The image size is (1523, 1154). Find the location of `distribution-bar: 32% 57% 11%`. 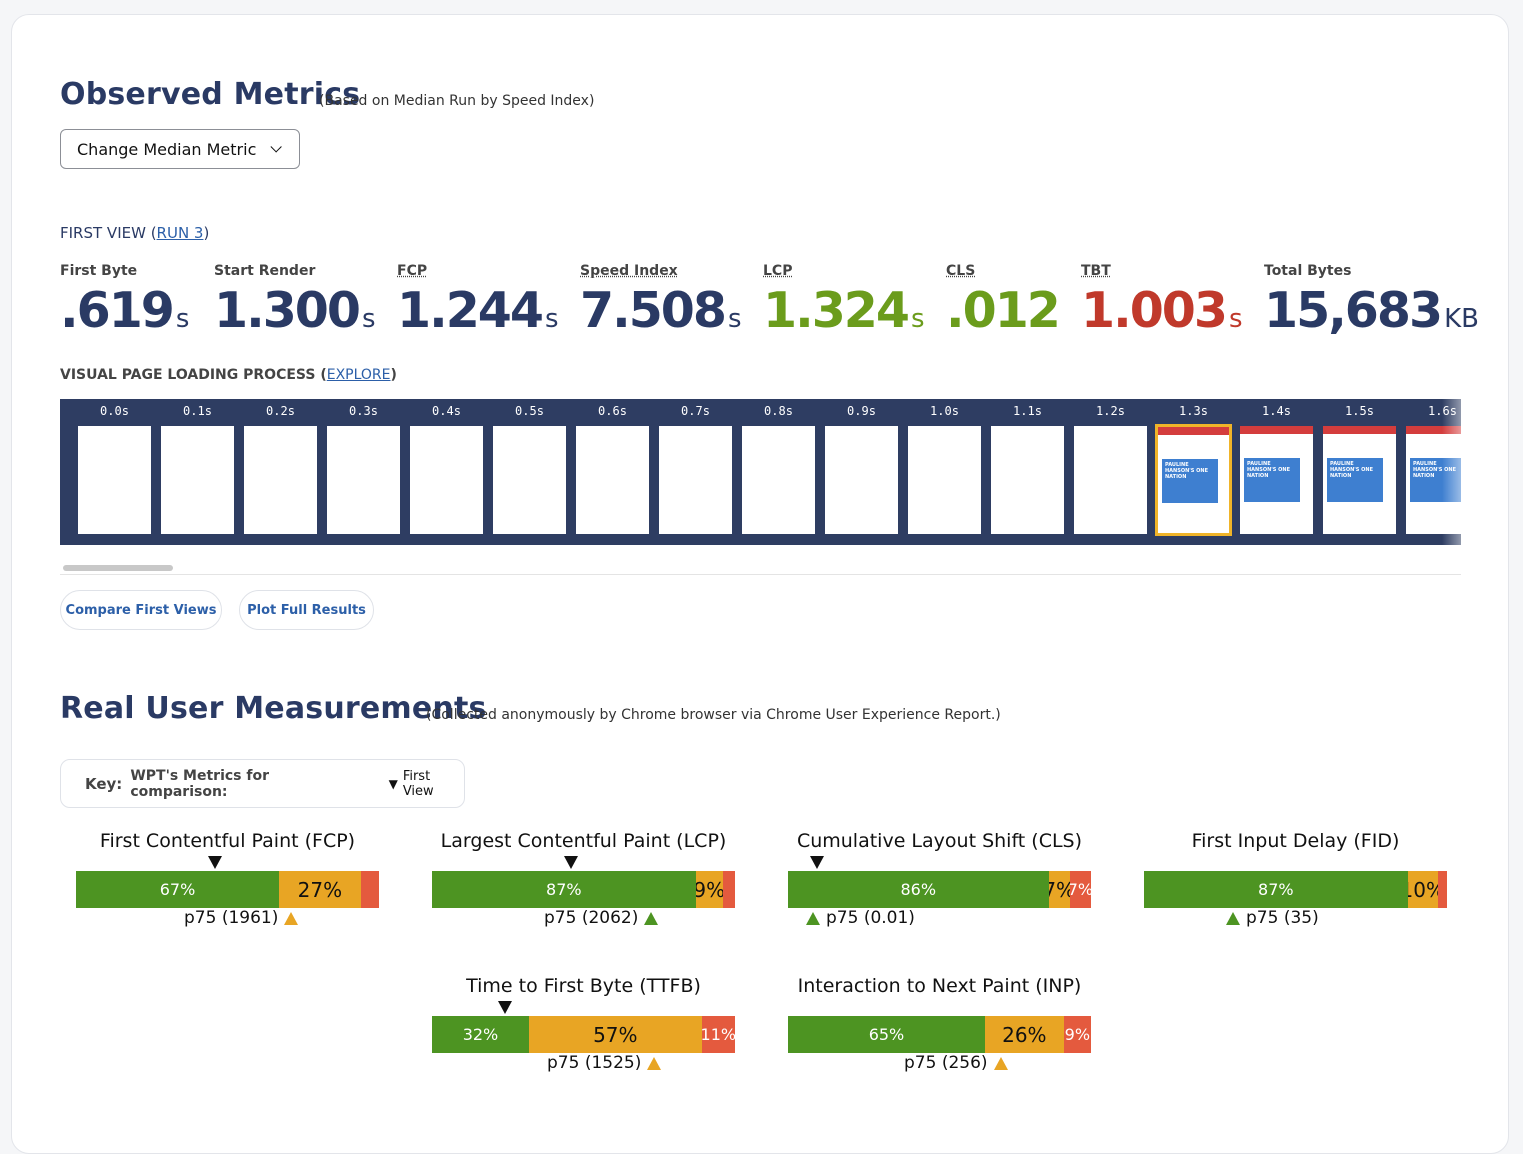

distribution-bar: 32% 57% 11% is located at coordinates (583, 1034).